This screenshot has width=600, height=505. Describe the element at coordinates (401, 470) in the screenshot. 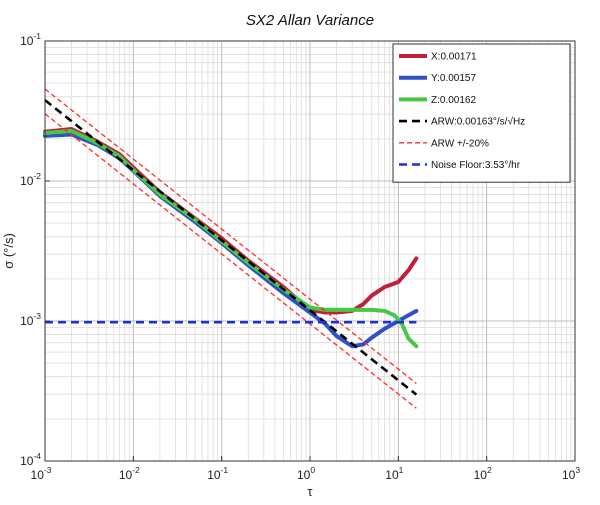

I see `x-tick-exponent: 1` at that location.